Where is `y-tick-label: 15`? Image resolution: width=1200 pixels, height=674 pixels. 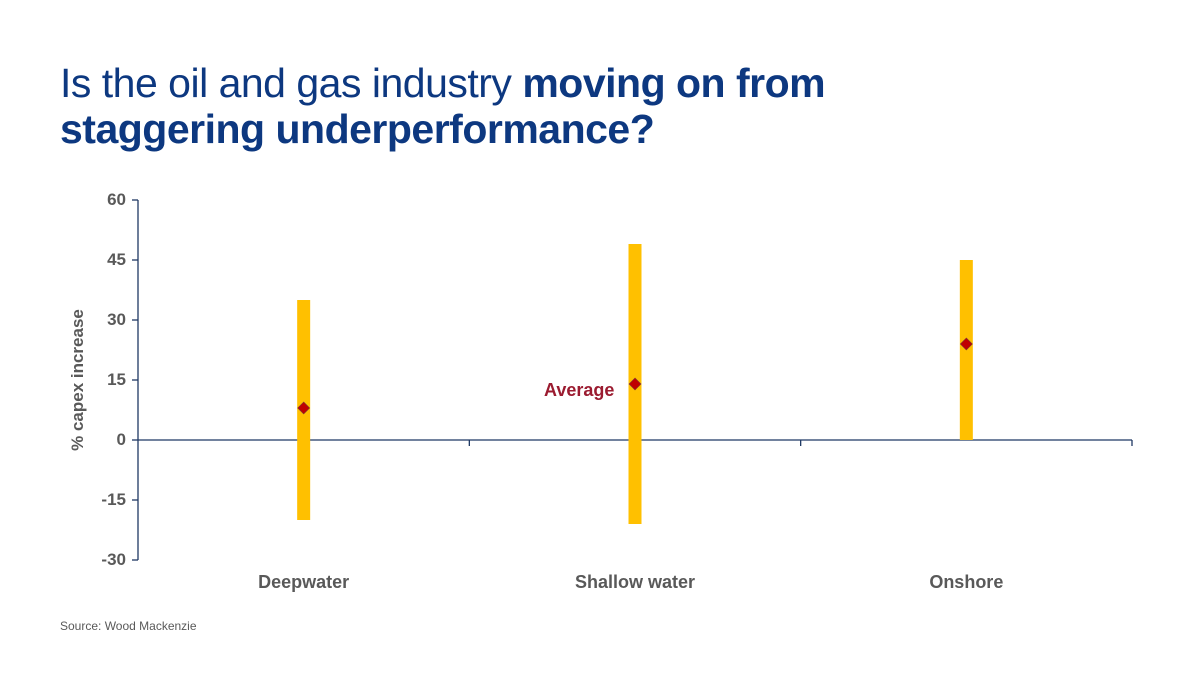
y-tick-label: 15 is located at coordinates (116, 379).